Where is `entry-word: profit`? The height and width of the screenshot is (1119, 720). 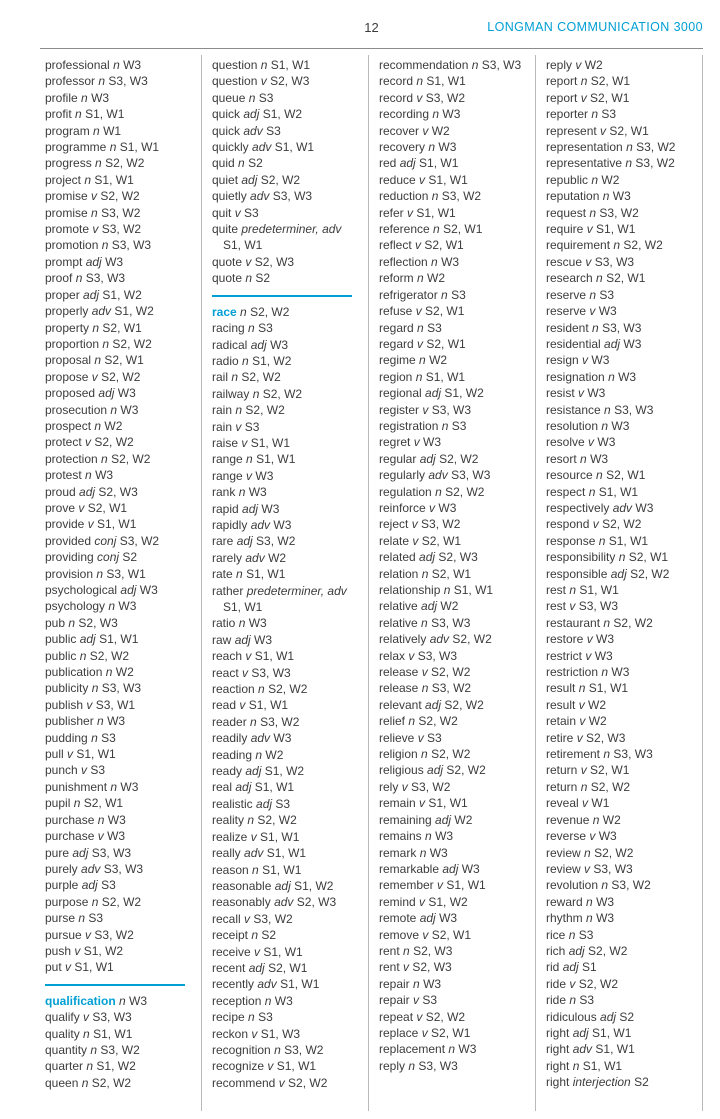
entry-word: profit is located at coordinates (58, 114).